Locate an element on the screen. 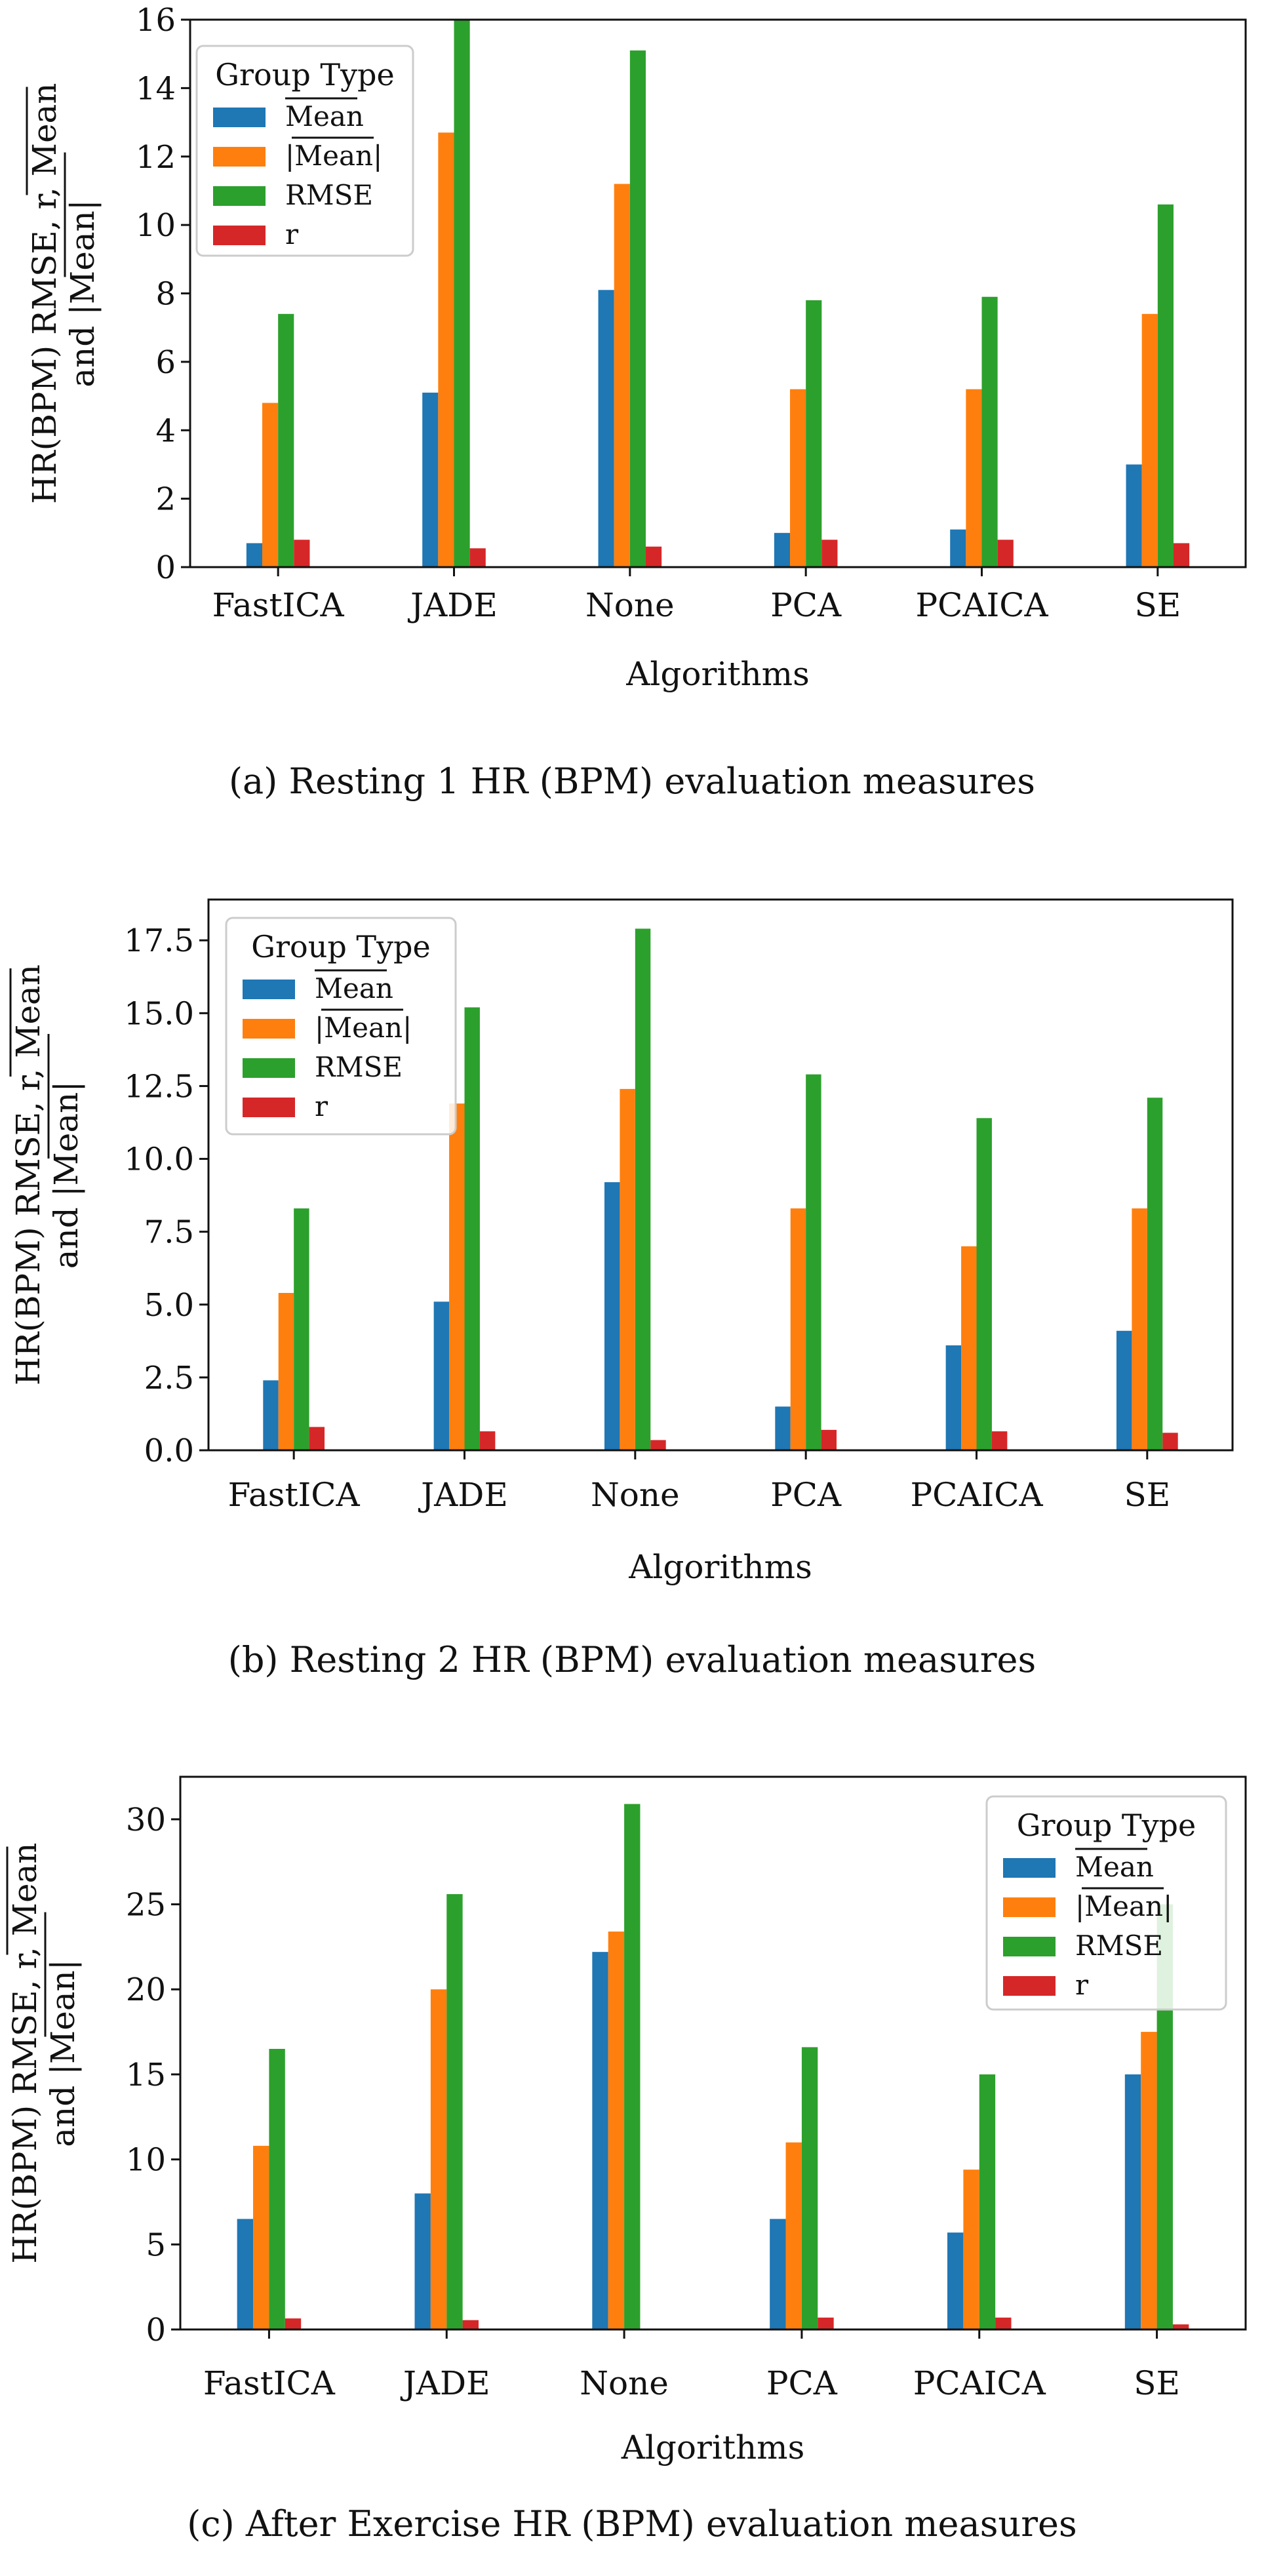  y-tick-label: 15.0 is located at coordinates (159, 1013).